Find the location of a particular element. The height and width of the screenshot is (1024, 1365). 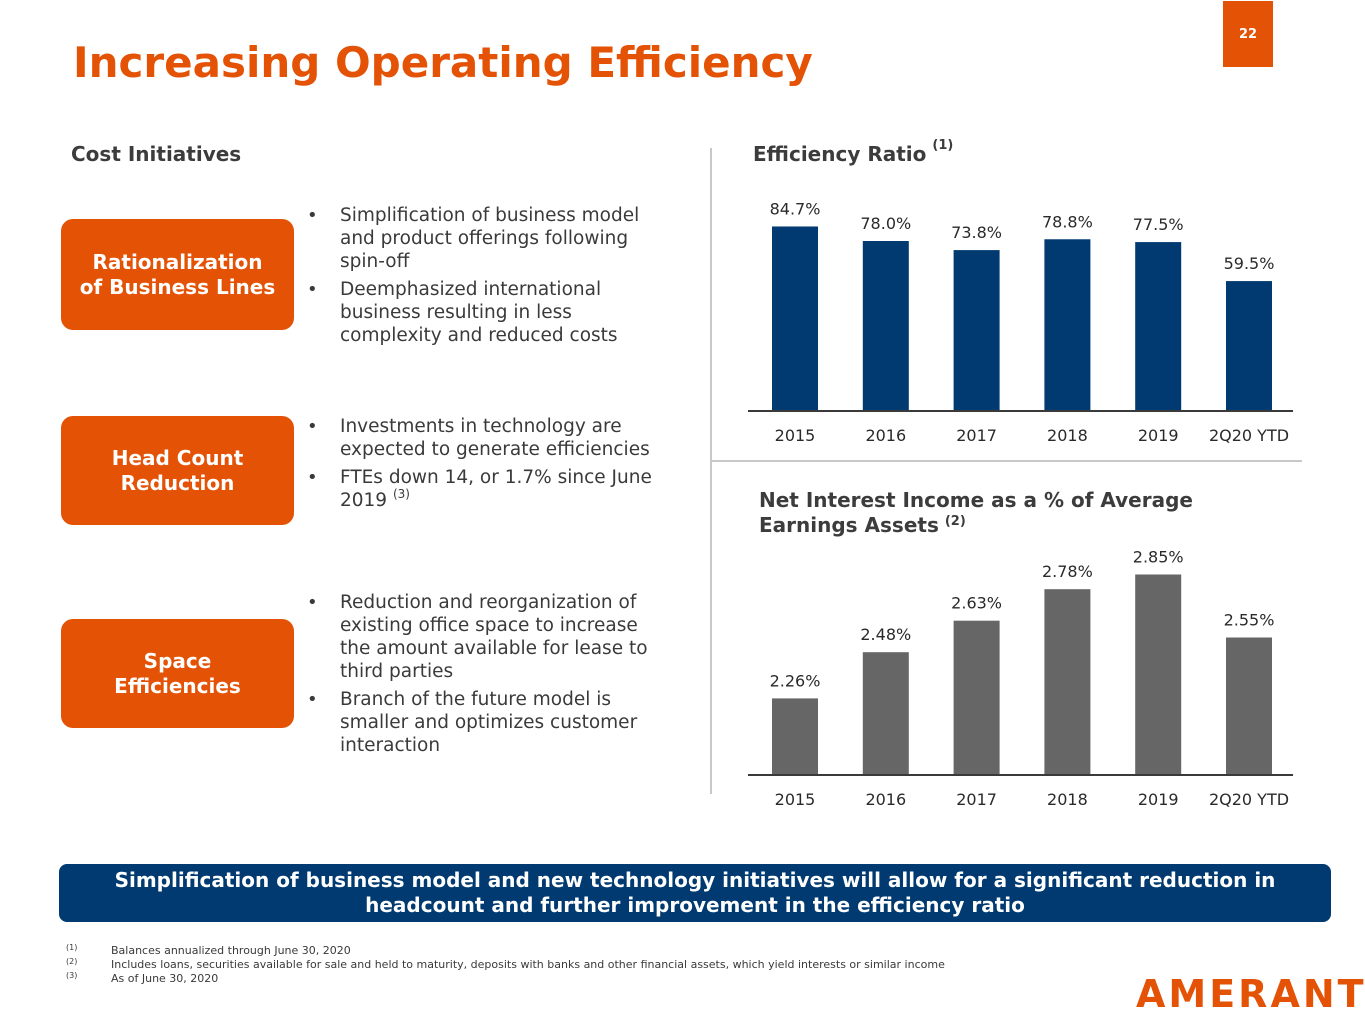

data-label: 78.8% is located at coordinates (1067, 221).